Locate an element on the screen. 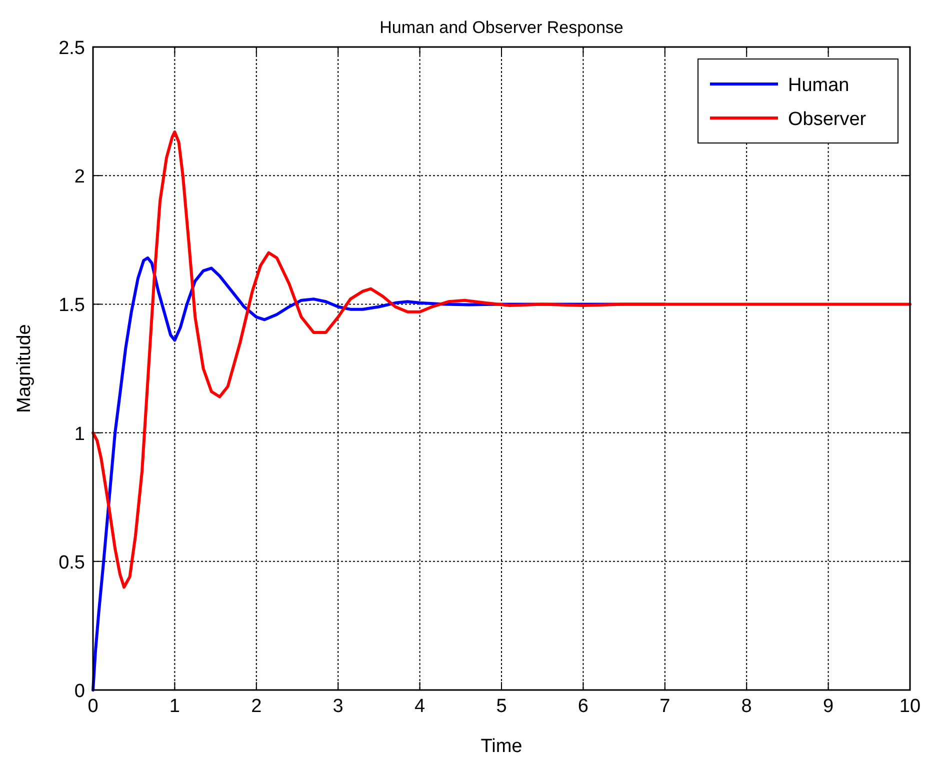  x-axis-title: Time is located at coordinates (501, 746).